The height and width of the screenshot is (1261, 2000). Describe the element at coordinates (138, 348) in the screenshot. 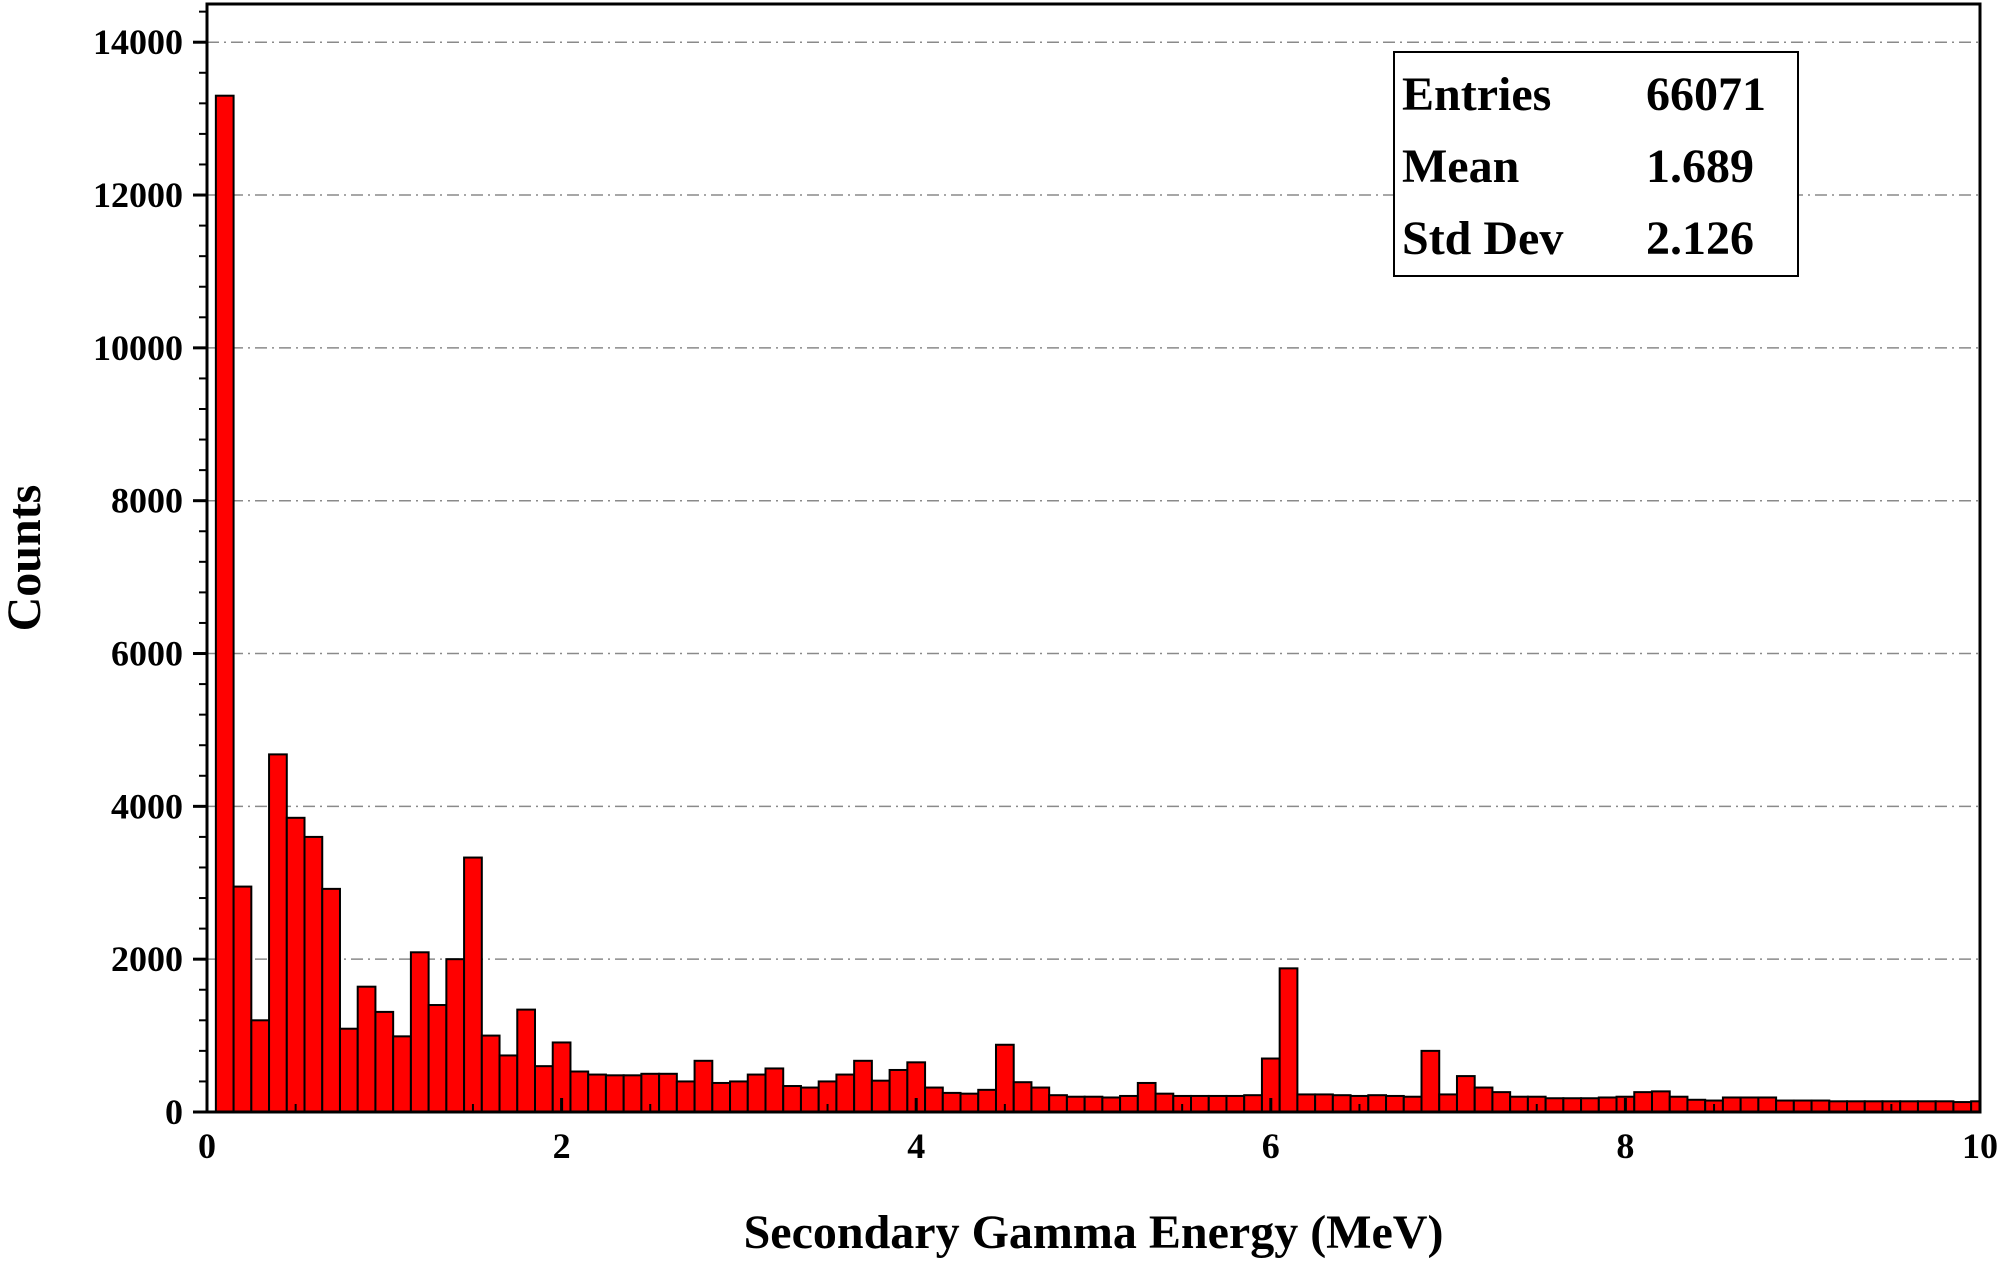

I see `y-tick-label-10000: 10000` at that location.